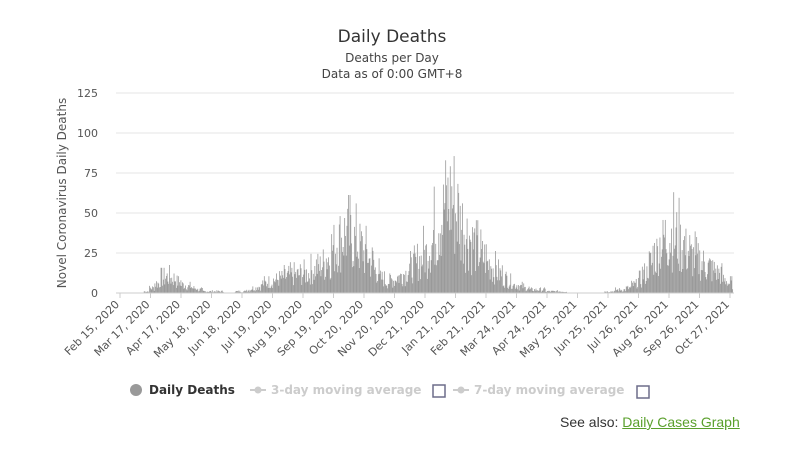 Image resolution: width=789 pixels, height=457 pixels. I want to click on legend-item-7-day-average: 7-day moving average, so click(538, 390).